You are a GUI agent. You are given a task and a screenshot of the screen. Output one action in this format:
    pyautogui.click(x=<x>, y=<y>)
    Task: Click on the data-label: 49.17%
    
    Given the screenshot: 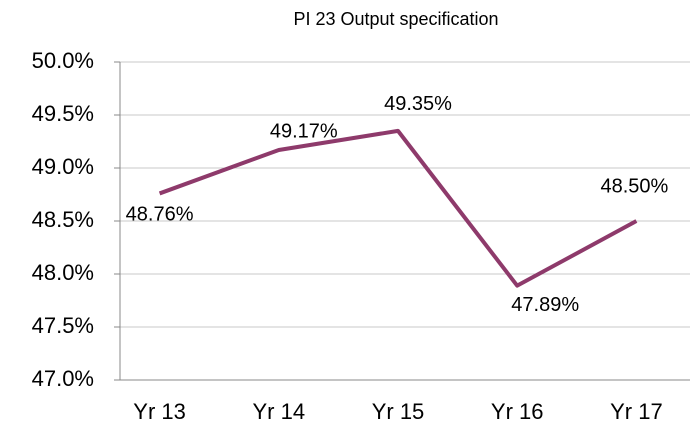 What is the action you would take?
    pyautogui.click(x=304, y=131)
    